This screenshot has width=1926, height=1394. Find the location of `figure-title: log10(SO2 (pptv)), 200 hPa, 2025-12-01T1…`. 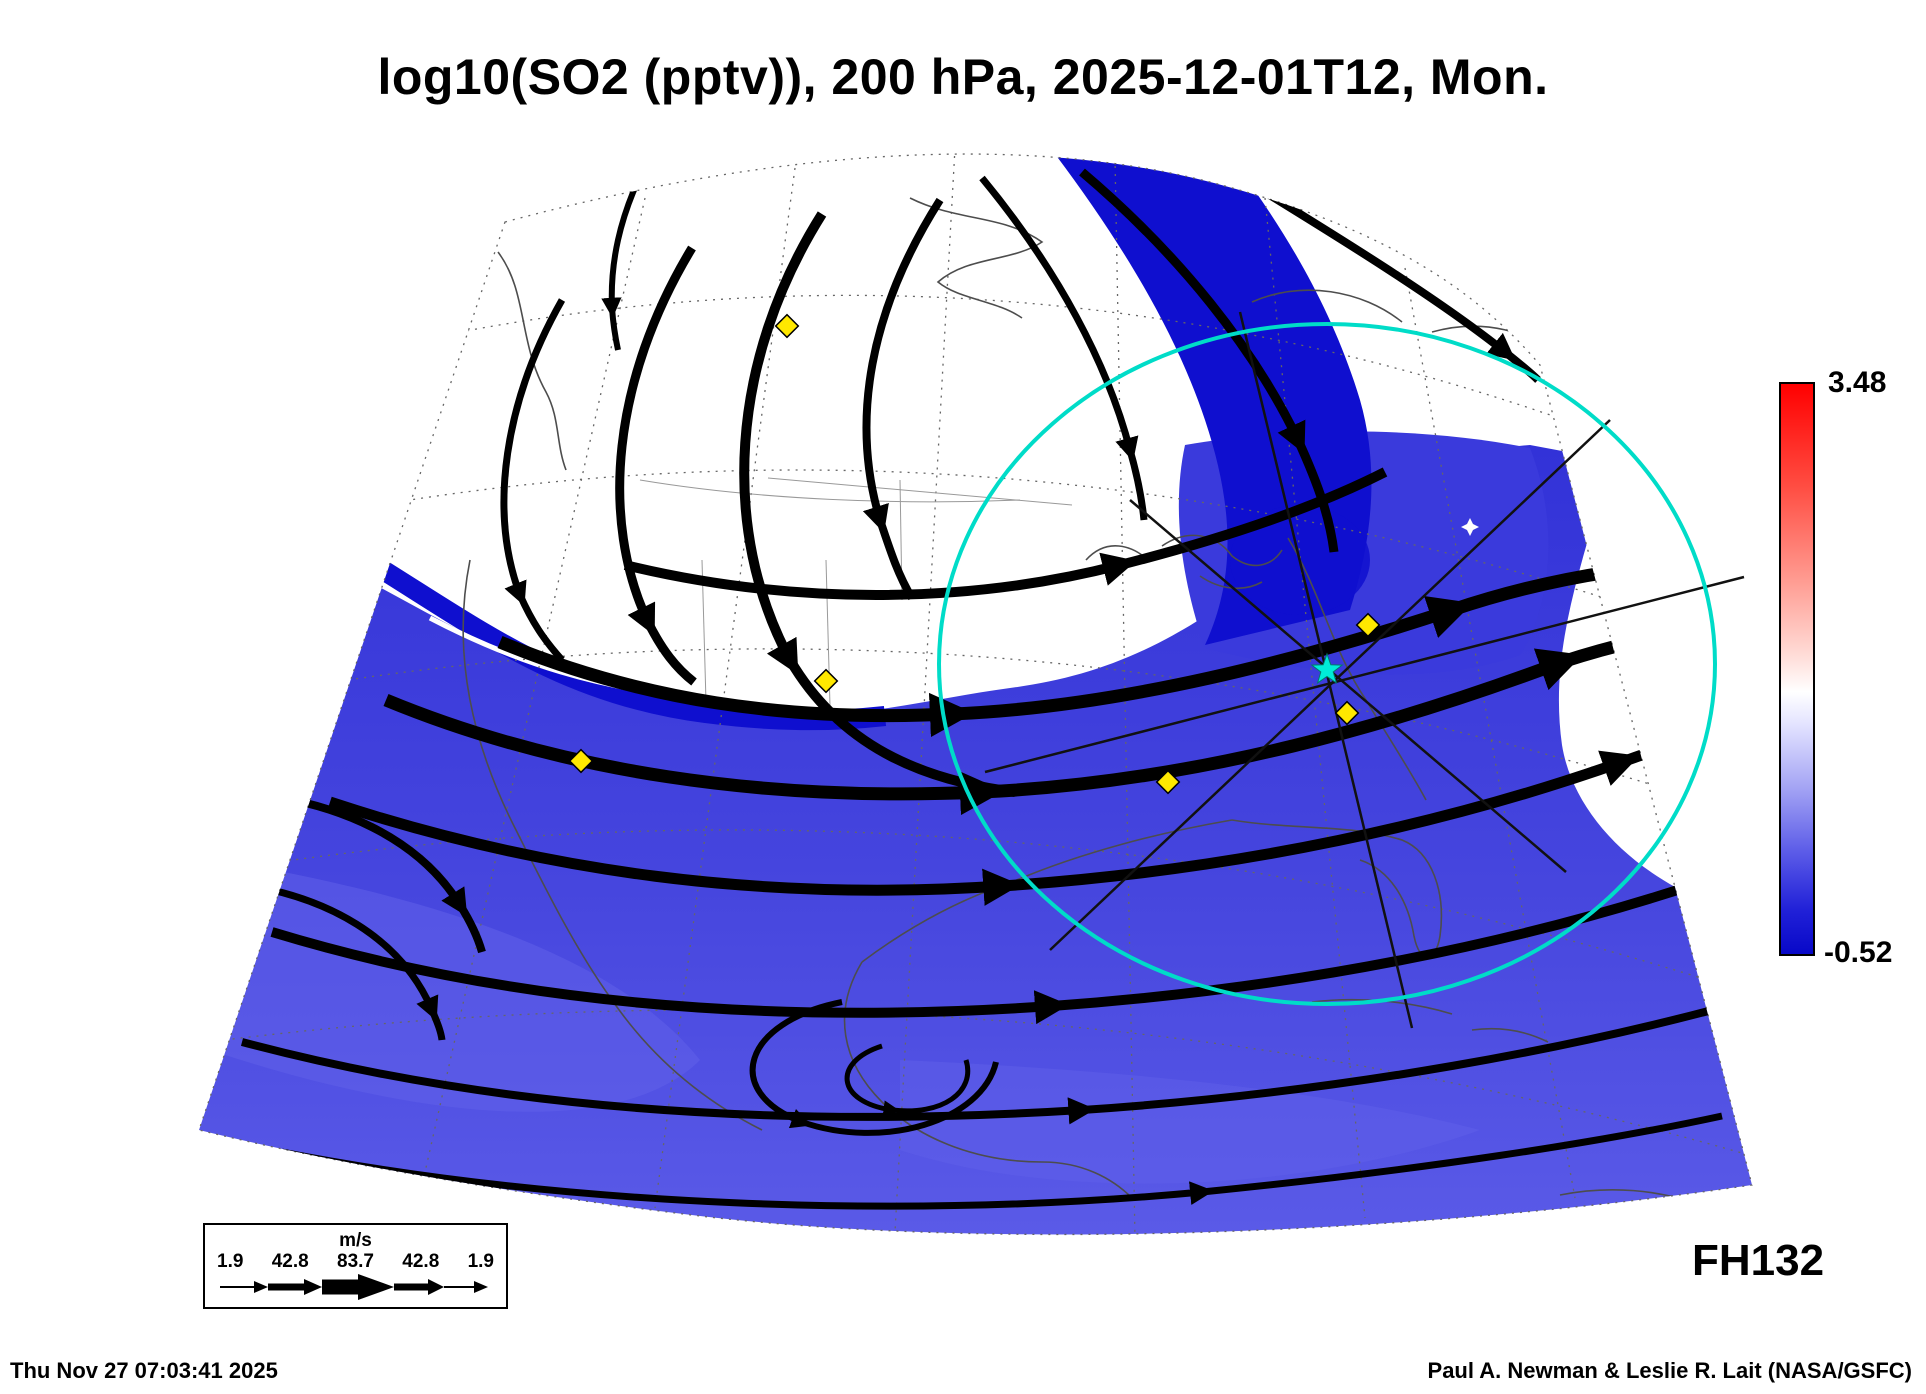

figure-title: log10(SO2 (pptv)), 200 hPa, 2025-12-01T1… is located at coordinates (963, 77).